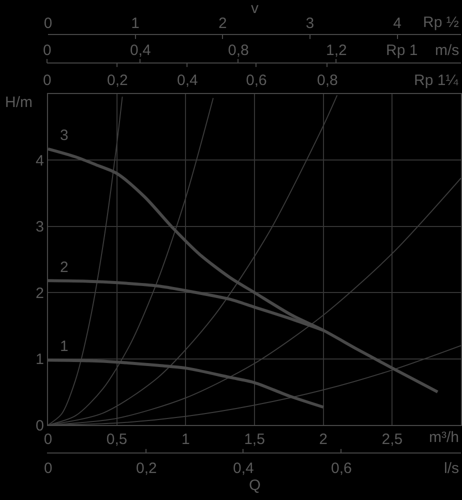  Describe the element at coordinates (40, 425) in the screenshot. I see `y-tick-label: 0` at that location.